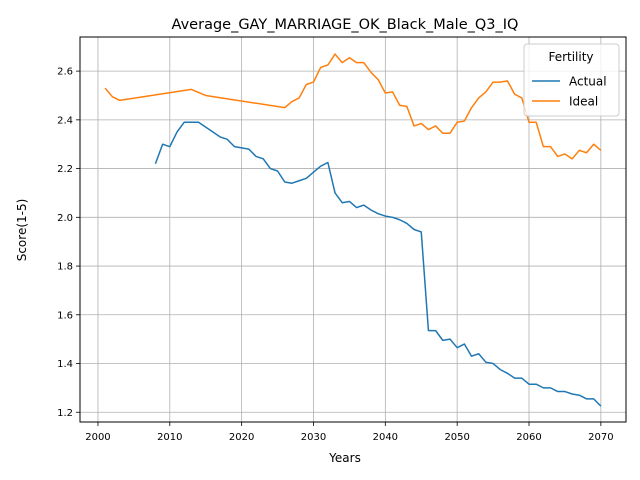 The image size is (640, 480). What do you see at coordinates (570, 57) in the screenshot?
I see `legend-title: Fertility` at bounding box center [570, 57].